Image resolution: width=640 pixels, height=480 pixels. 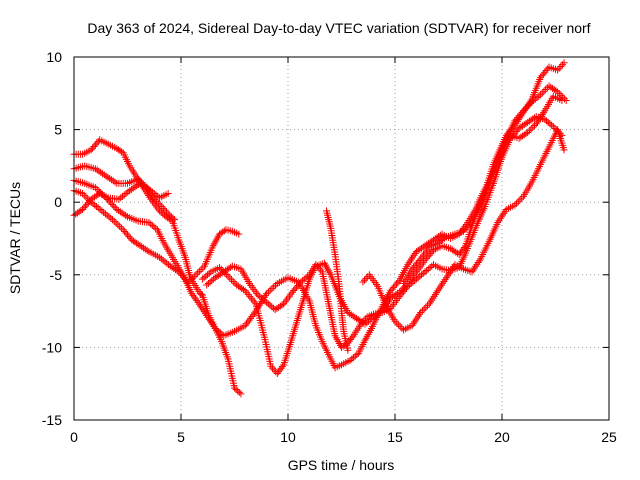 What do you see at coordinates (74, 437) in the screenshot?
I see `x-tick-label: 0` at bounding box center [74, 437].